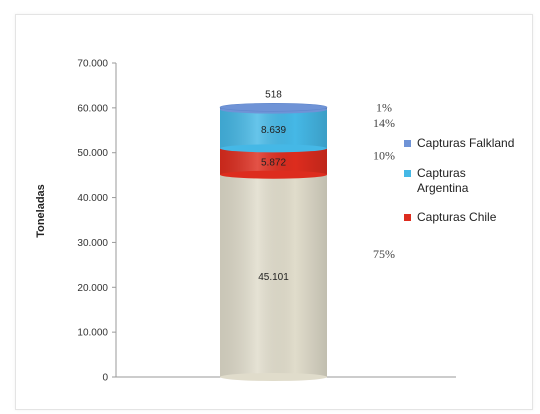 The width and height of the screenshot is (540, 414). Describe the element at coordinates (465, 143) in the screenshot. I see `legend-label: Capturas Falkland` at that location.